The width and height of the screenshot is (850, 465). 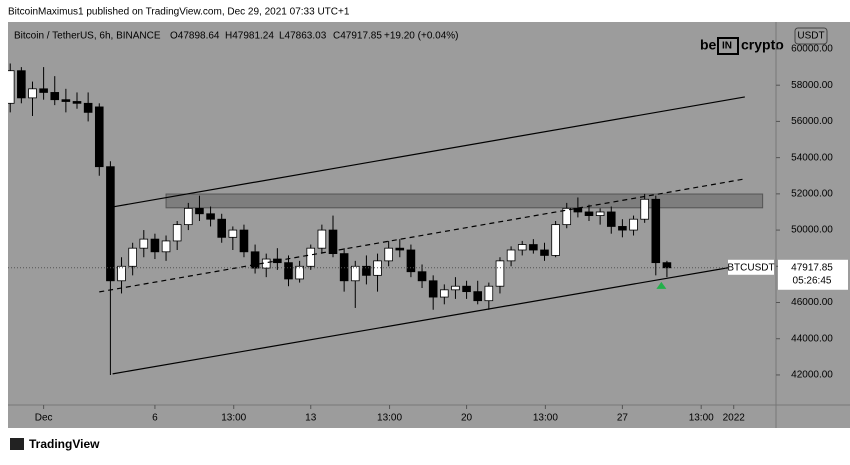 What do you see at coordinates (311, 418) in the screenshot?
I see `x-tick-label: 13` at bounding box center [311, 418].